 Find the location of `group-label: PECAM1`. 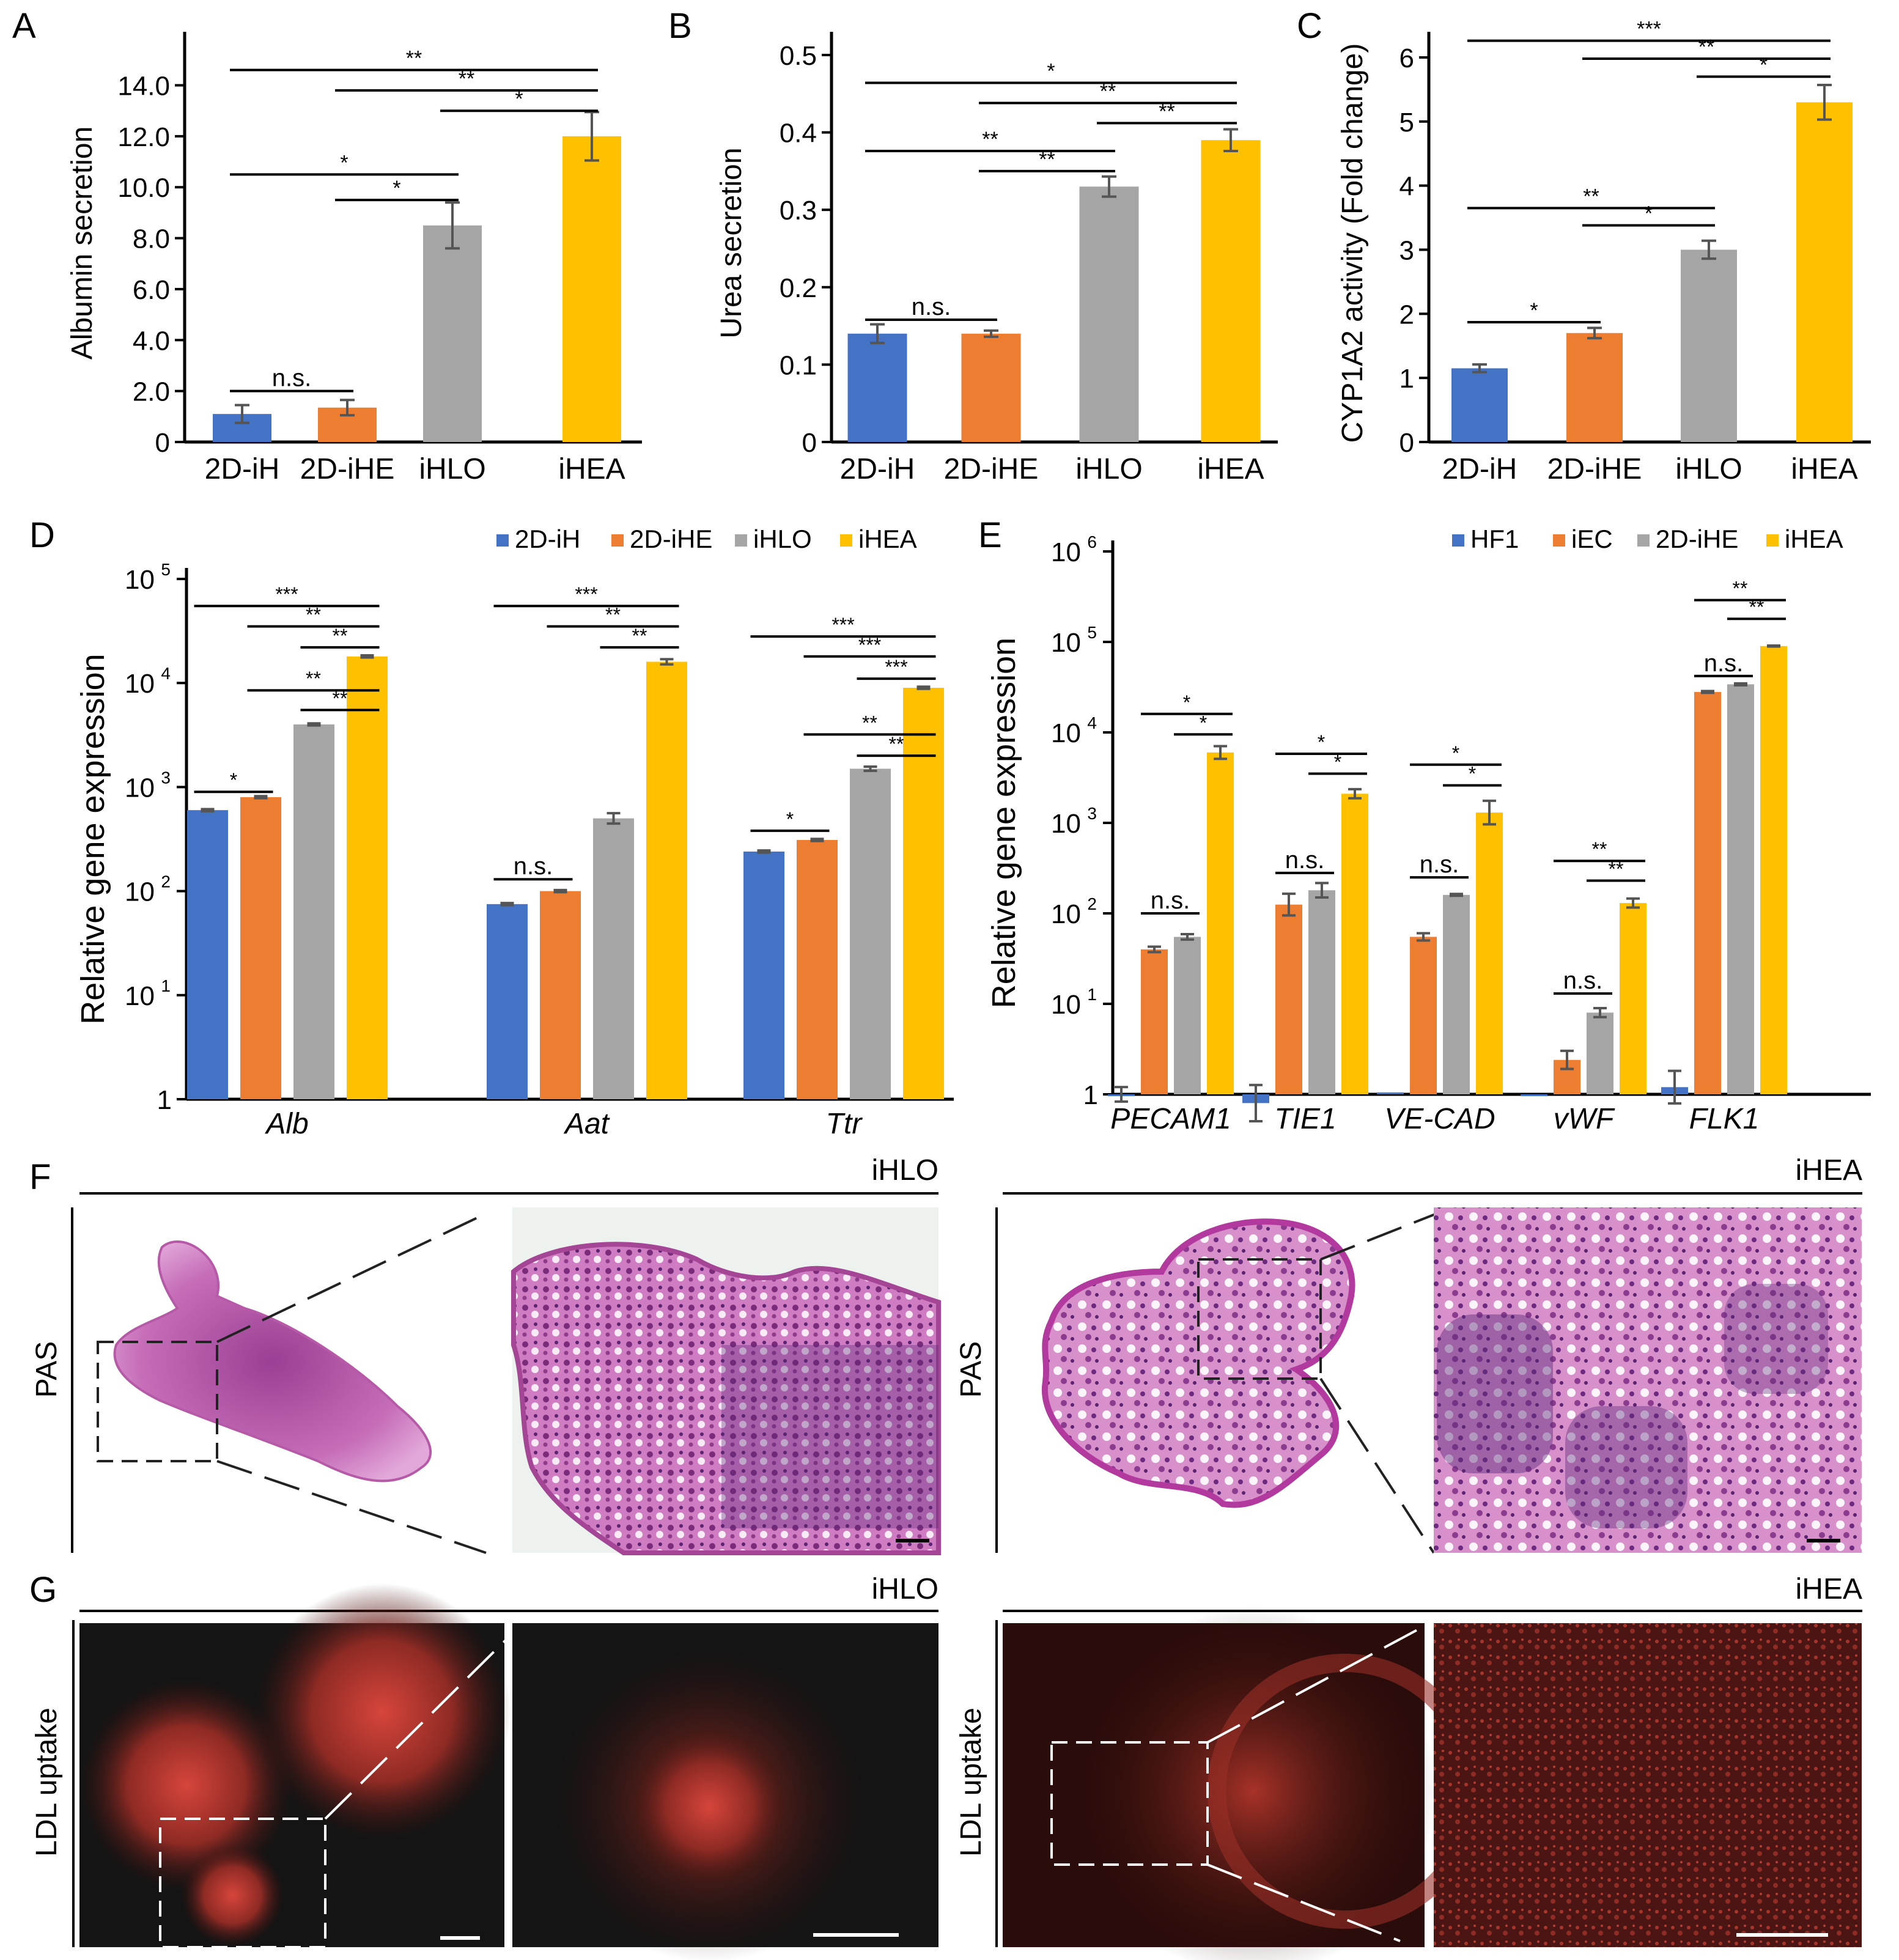

group-label: PECAM1 is located at coordinates (1171, 1119).